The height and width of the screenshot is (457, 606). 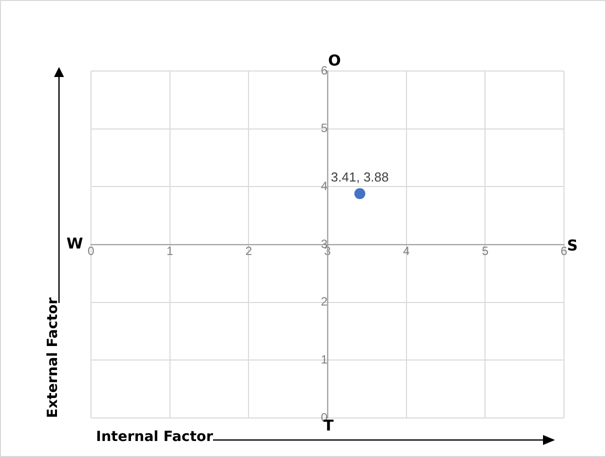 I want to click on y-tick-label: 2, so click(x=324, y=301).